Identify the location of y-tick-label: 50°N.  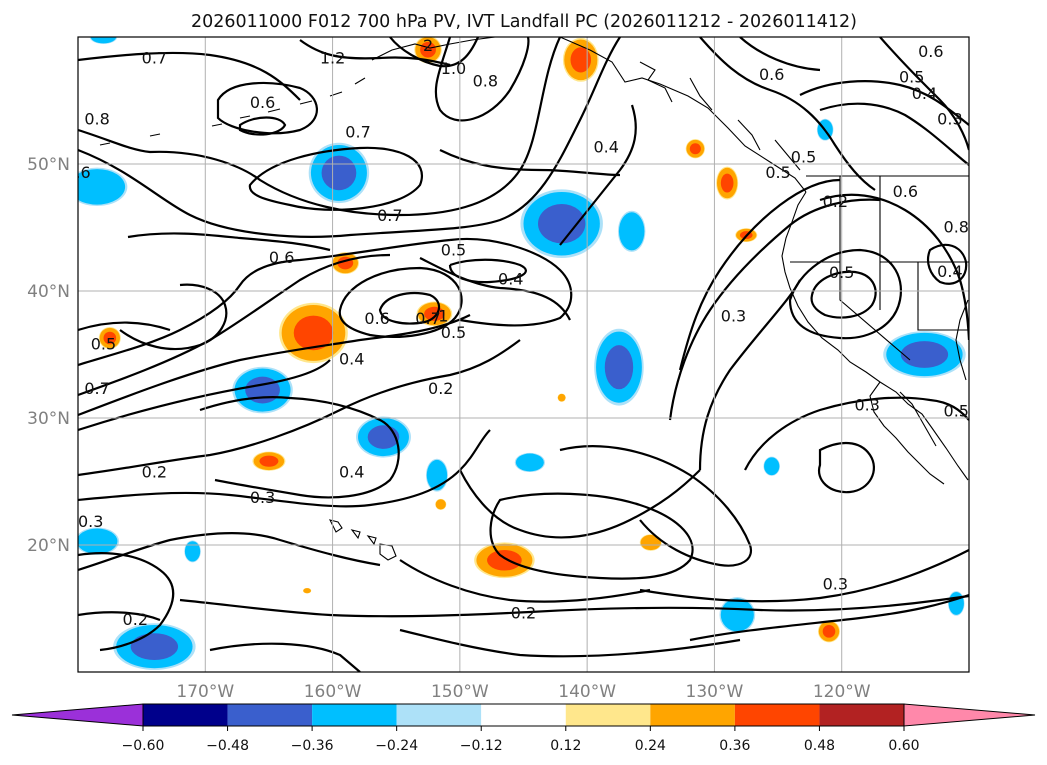
(48, 165).